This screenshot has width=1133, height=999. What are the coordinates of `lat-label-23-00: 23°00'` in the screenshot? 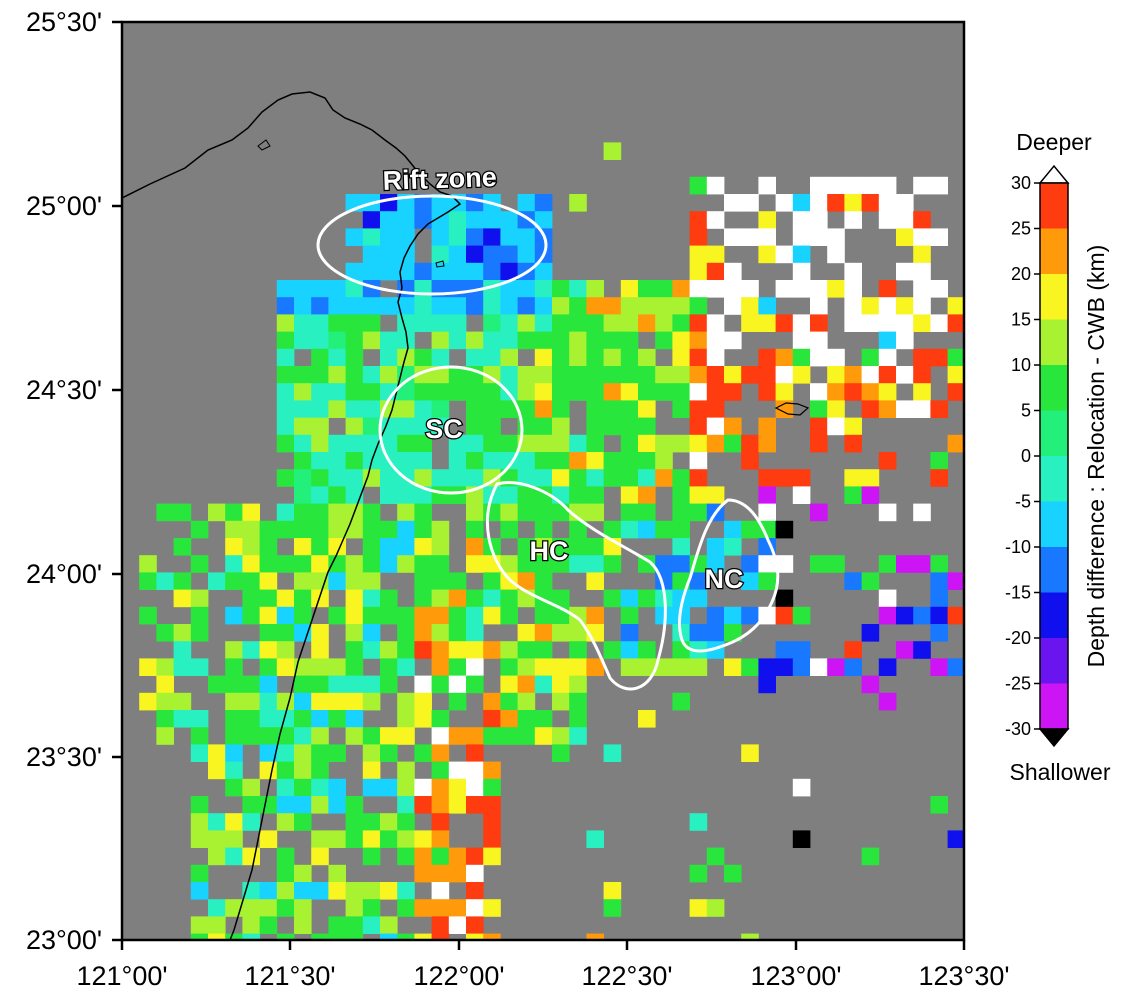 It's located at (64, 940).